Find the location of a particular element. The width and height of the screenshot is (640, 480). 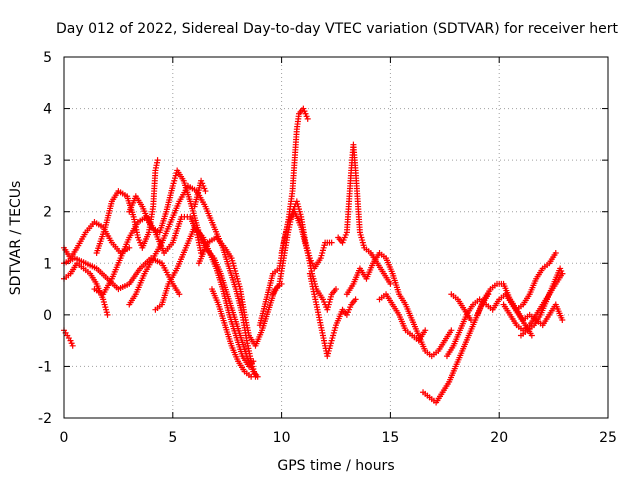

series-trace26 is located at coordinates (541, 302).